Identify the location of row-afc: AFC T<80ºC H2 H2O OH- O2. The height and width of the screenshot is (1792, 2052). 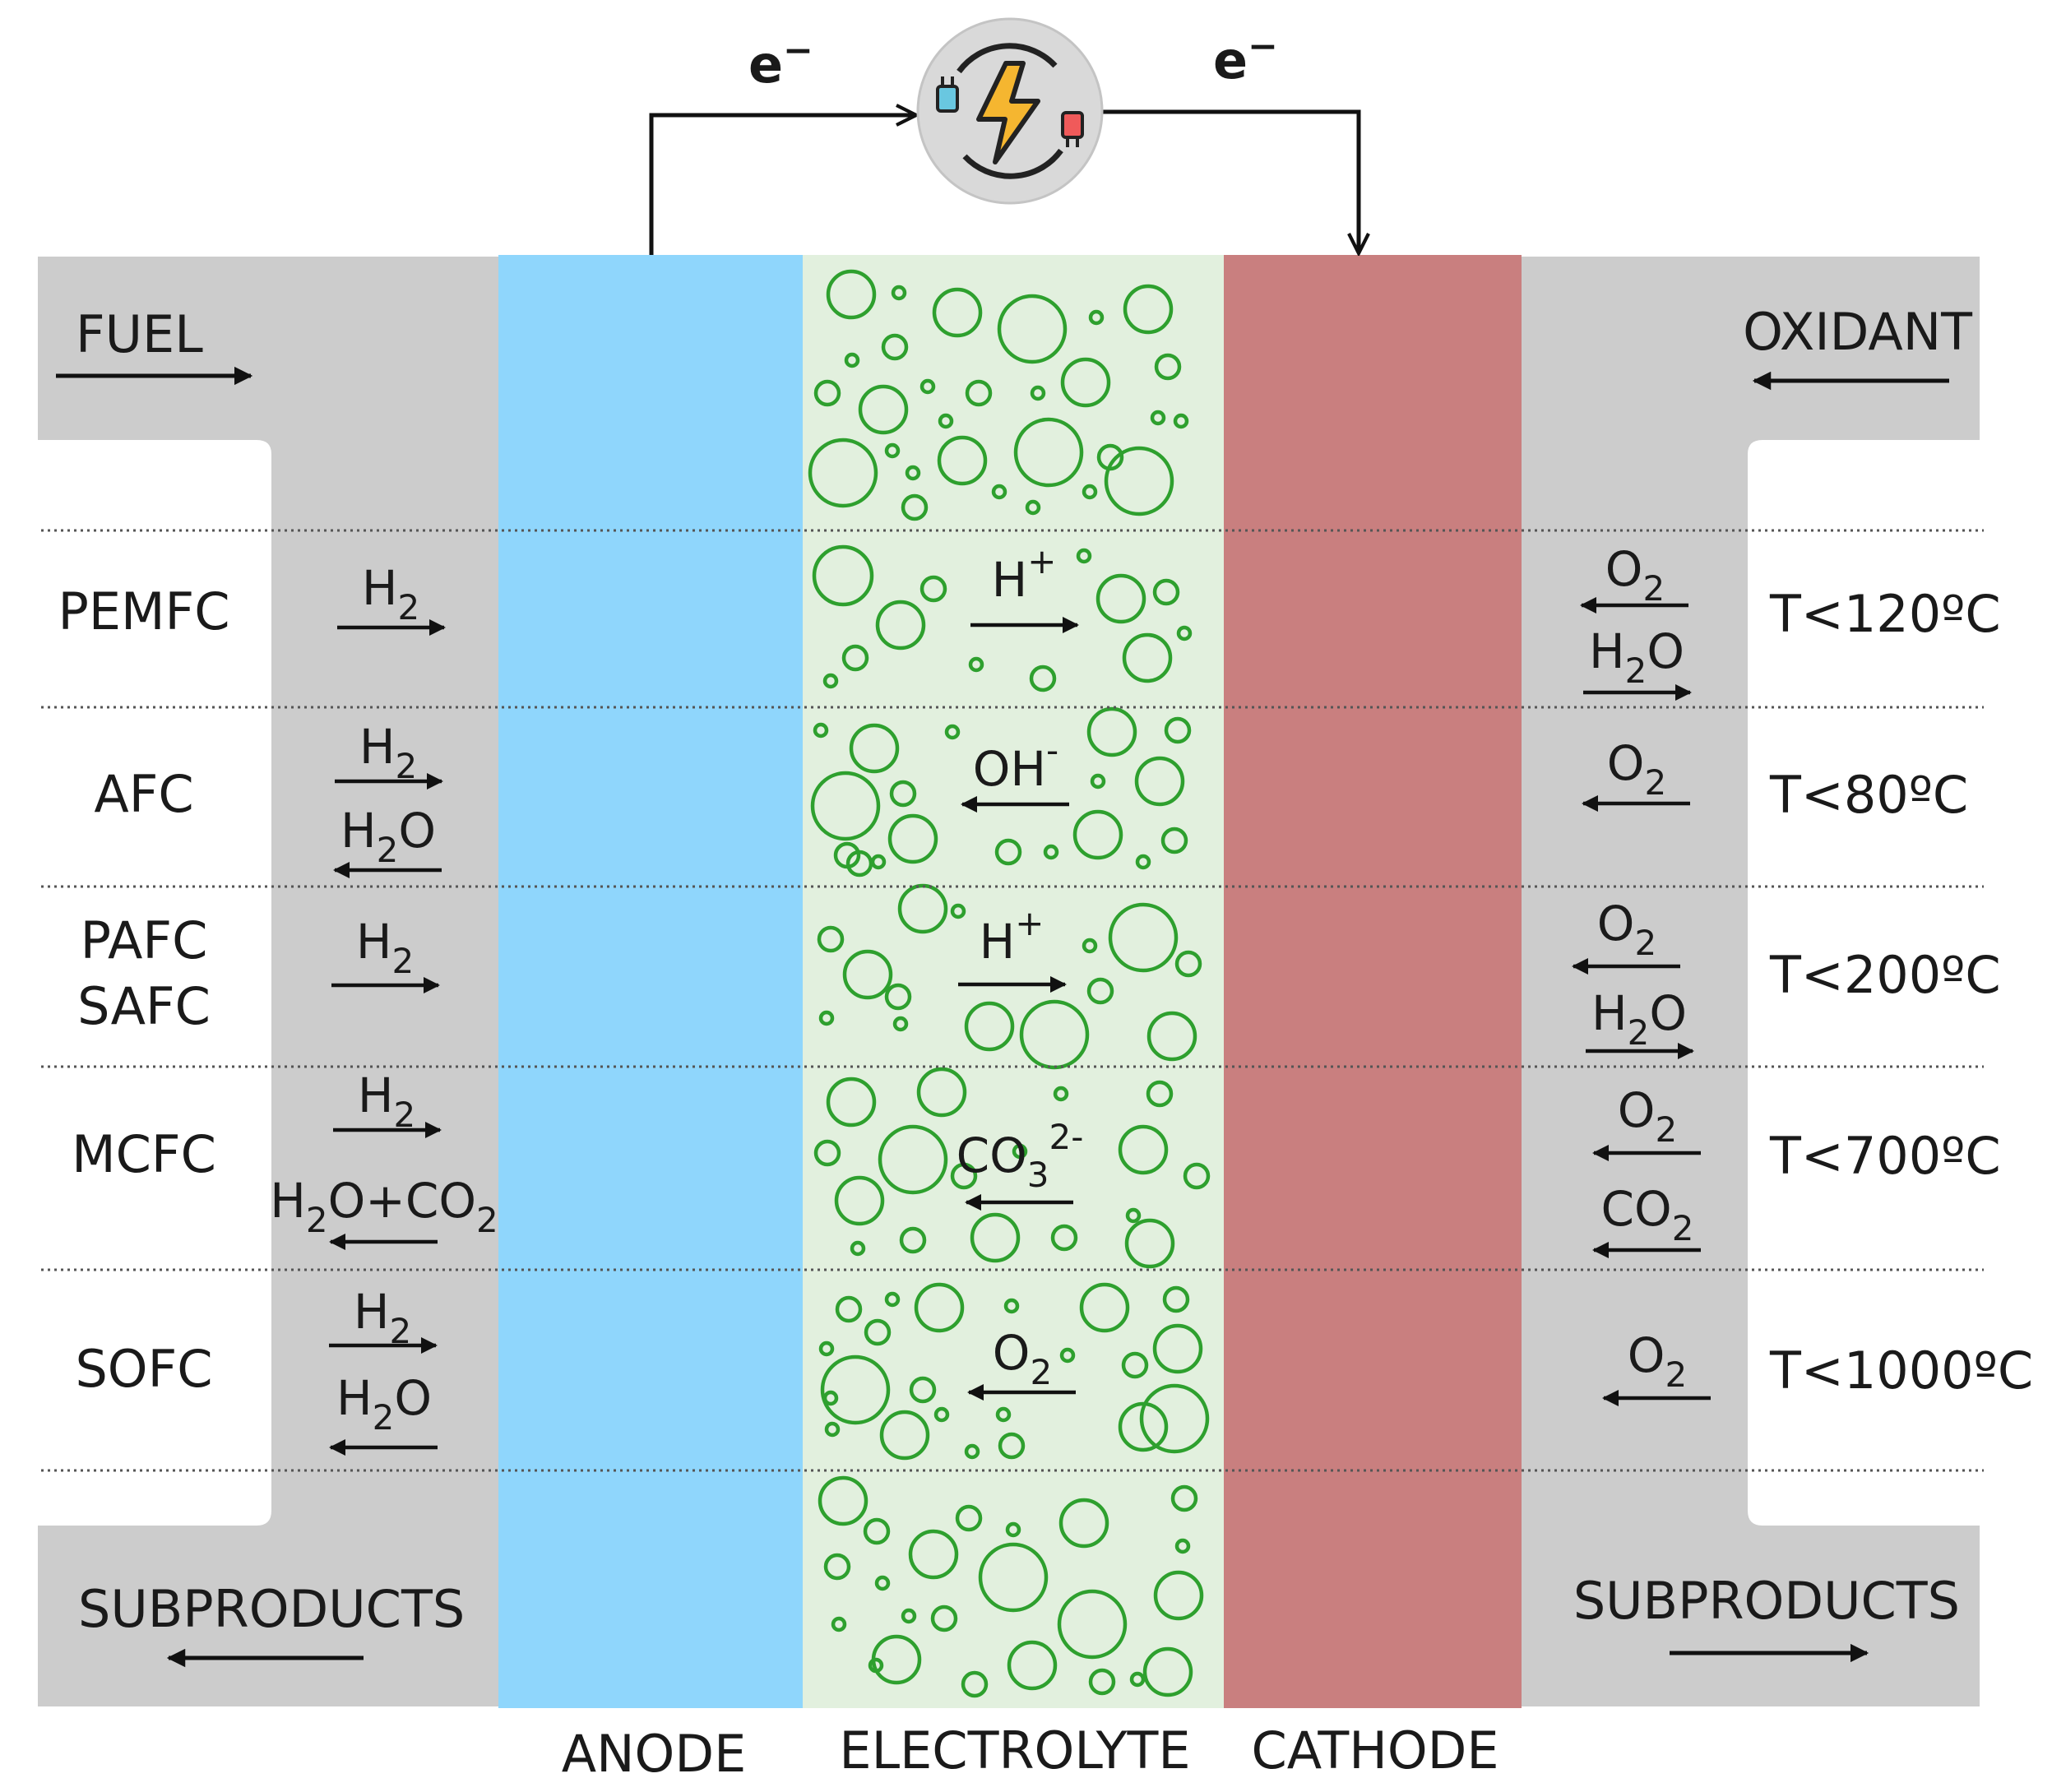
(1031, 799).